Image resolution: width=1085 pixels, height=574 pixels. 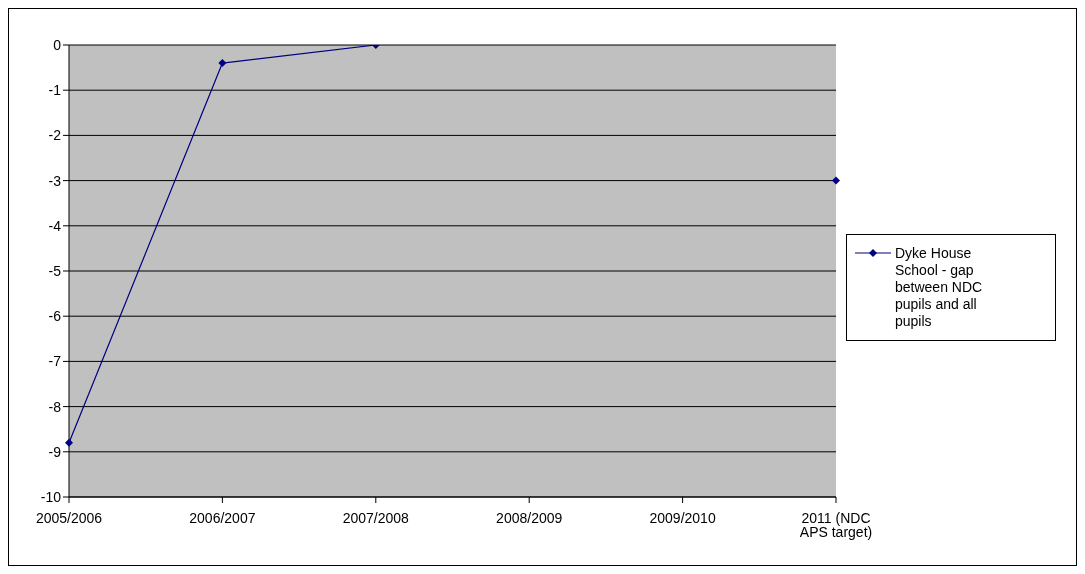 I want to click on y-tick-label: -1, so click(x=55, y=90).